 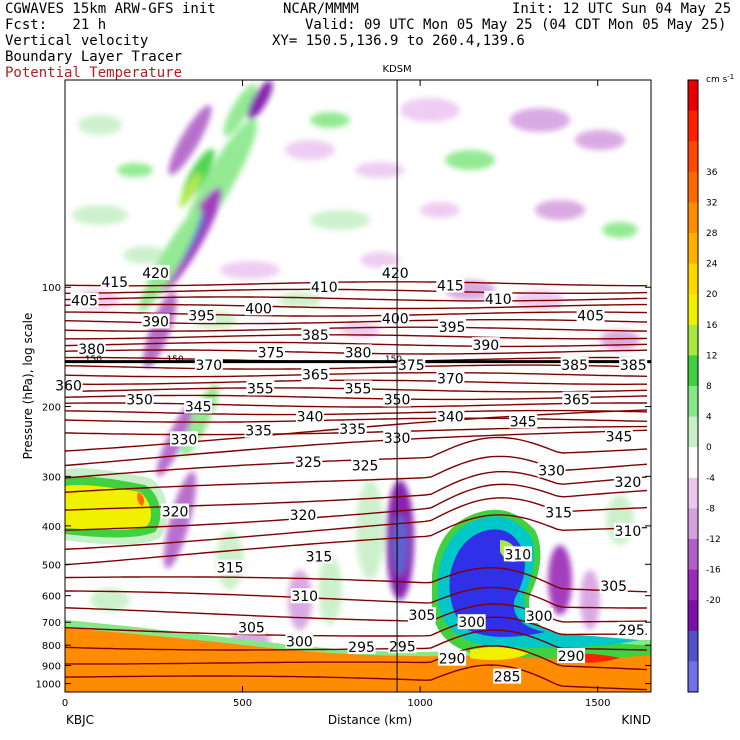 What do you see at coordinates (712, 326) in the screenshot?
I see `colorbar-tick-label: 16` at bounding box center [712, 326].